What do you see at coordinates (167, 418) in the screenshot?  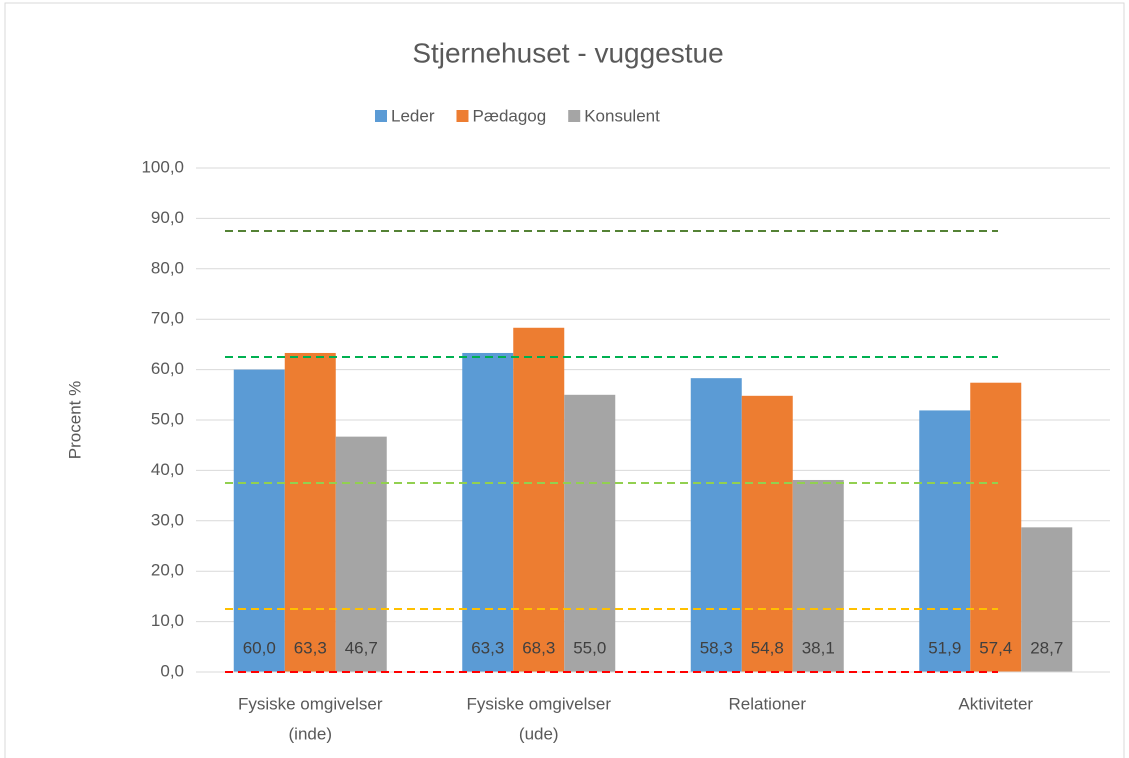 I see `y-tick-label: 50,0` at bounding box center [167, 418].